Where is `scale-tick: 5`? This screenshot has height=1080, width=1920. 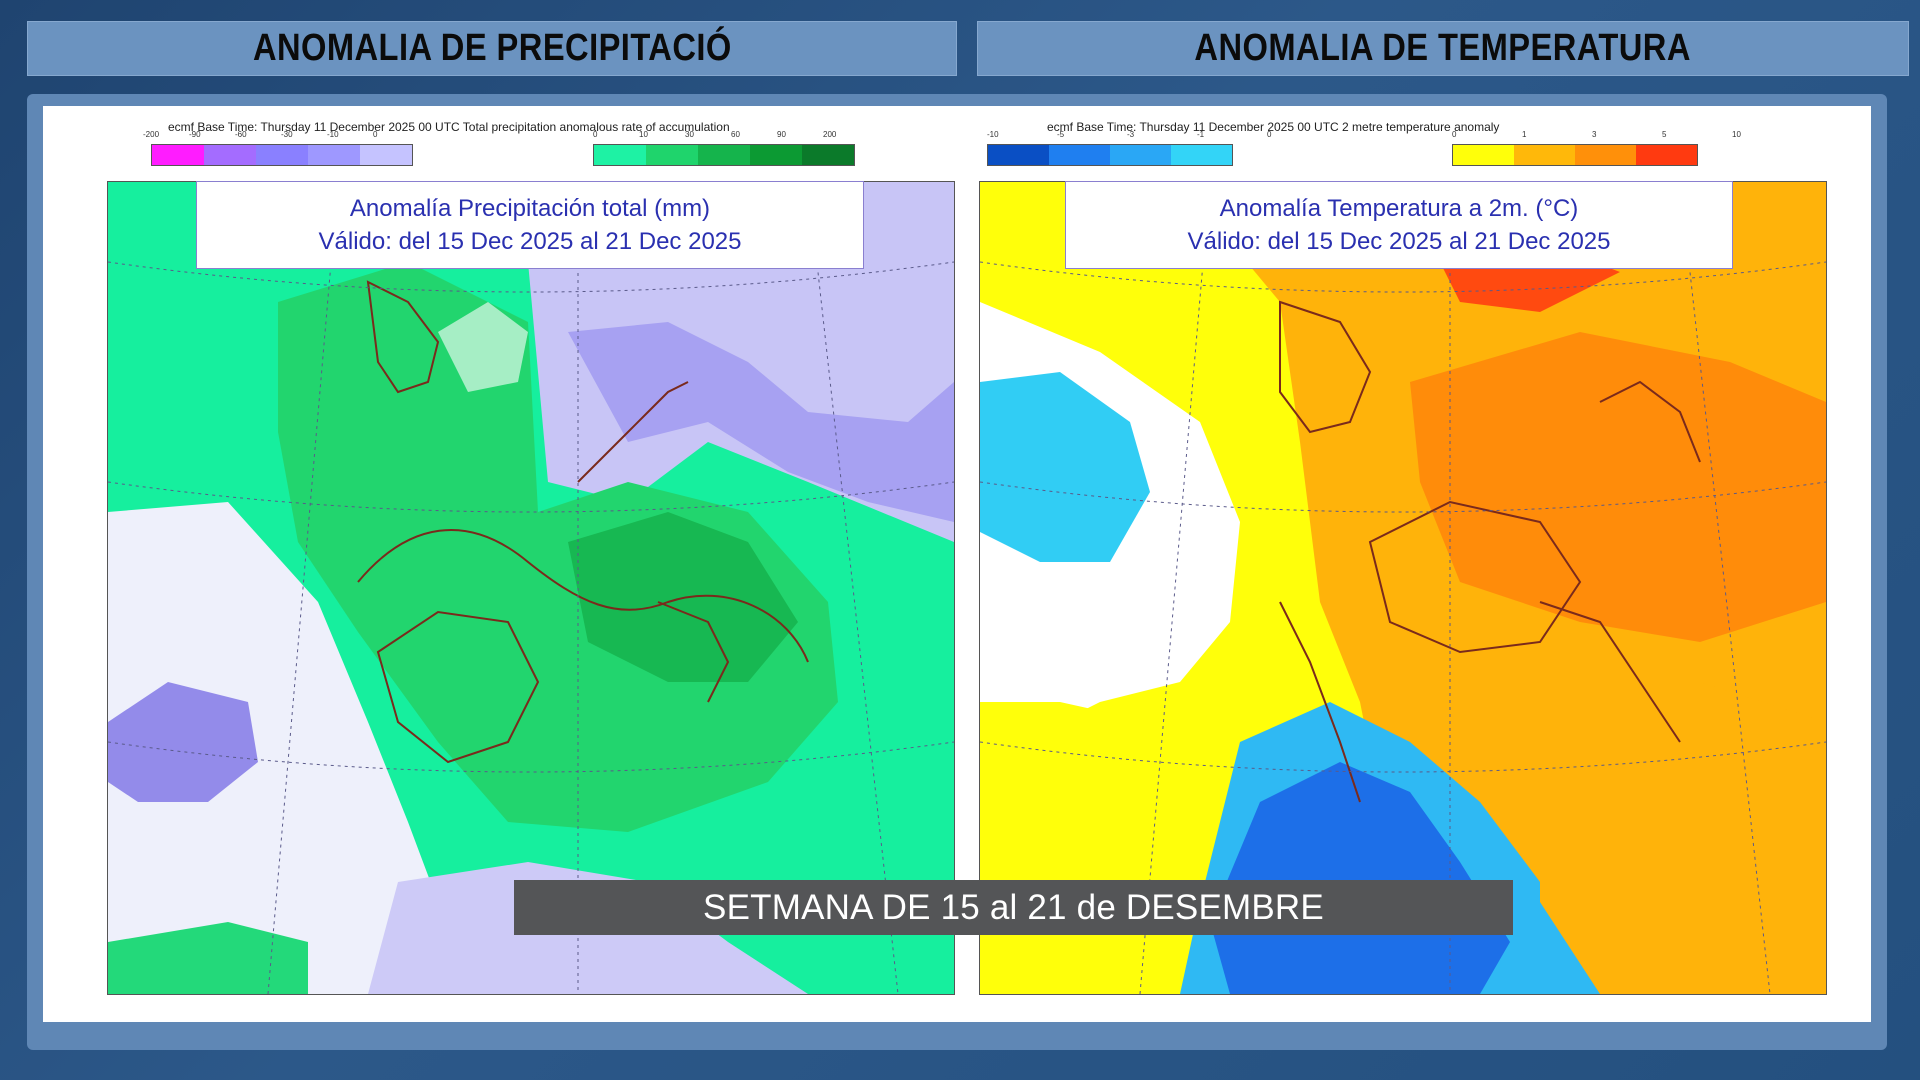
scale-tick: 5 is located at coordinates (1664, 134).